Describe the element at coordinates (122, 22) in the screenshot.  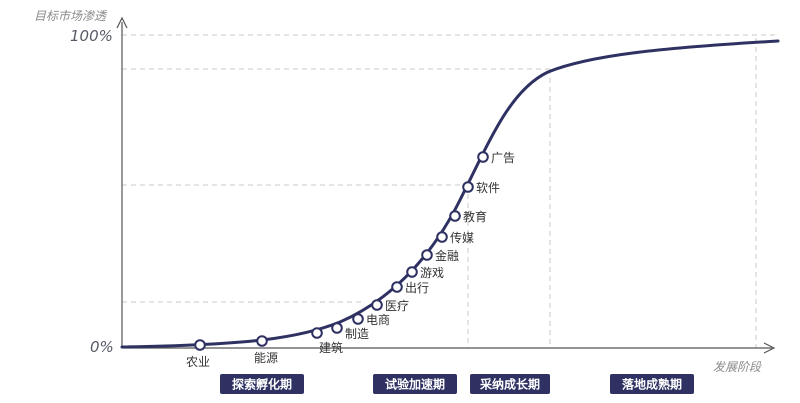
I see `y-axis-arrow` at that location.